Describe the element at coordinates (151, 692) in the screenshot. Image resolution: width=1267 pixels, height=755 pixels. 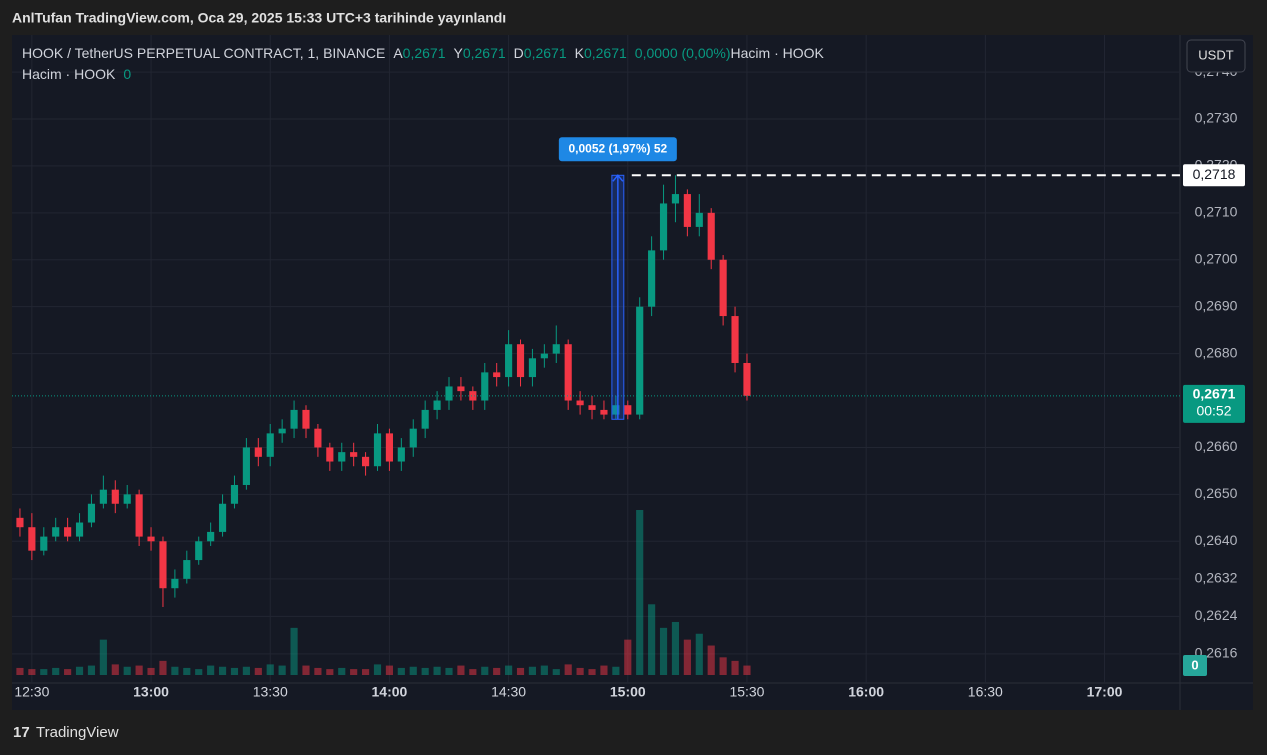
I see `x-tick-label: 13:00` at that location.